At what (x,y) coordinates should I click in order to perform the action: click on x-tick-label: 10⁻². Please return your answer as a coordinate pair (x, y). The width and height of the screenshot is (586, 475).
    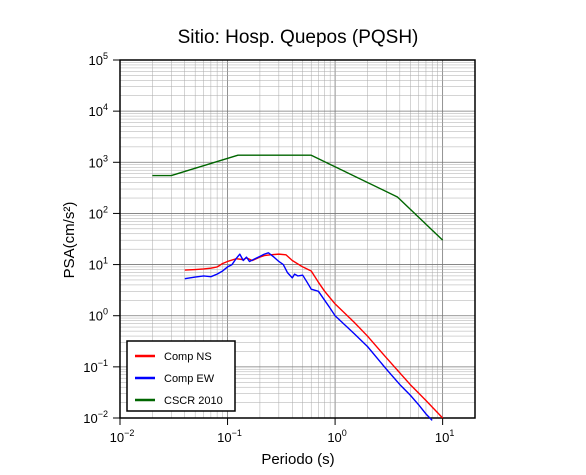
    Looking at the image, I should click on (122, 436).